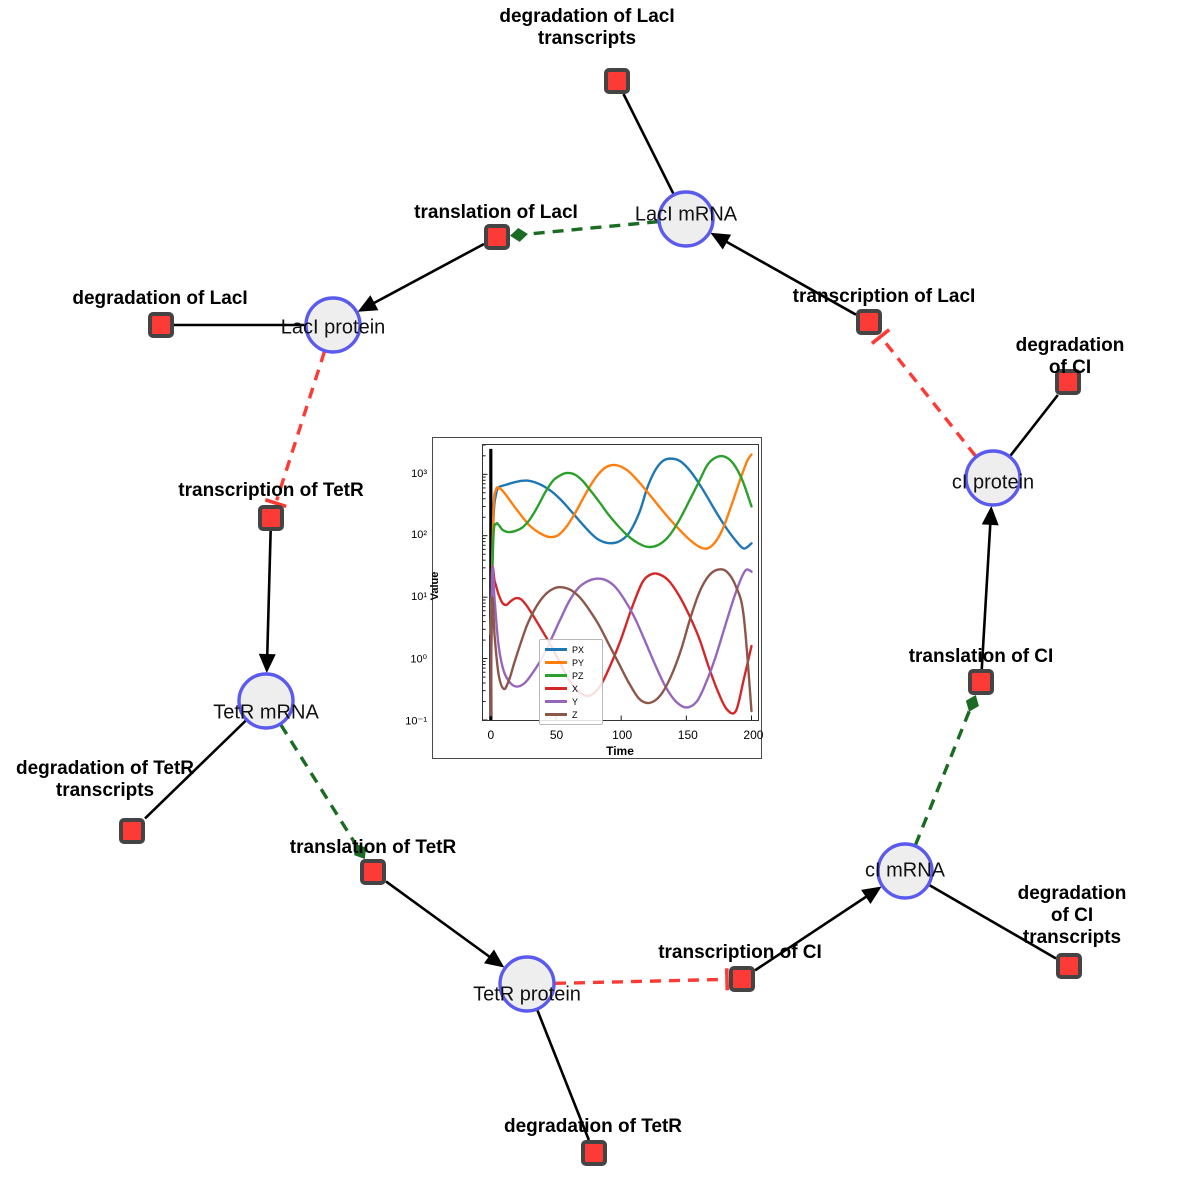 Image resolution: width=1189 pixels, height=1200 pixels. Describe the element at coordinates (587, 27) in the screenshot. I see `reaction-label: degradation of LacI transcripts` at that location.